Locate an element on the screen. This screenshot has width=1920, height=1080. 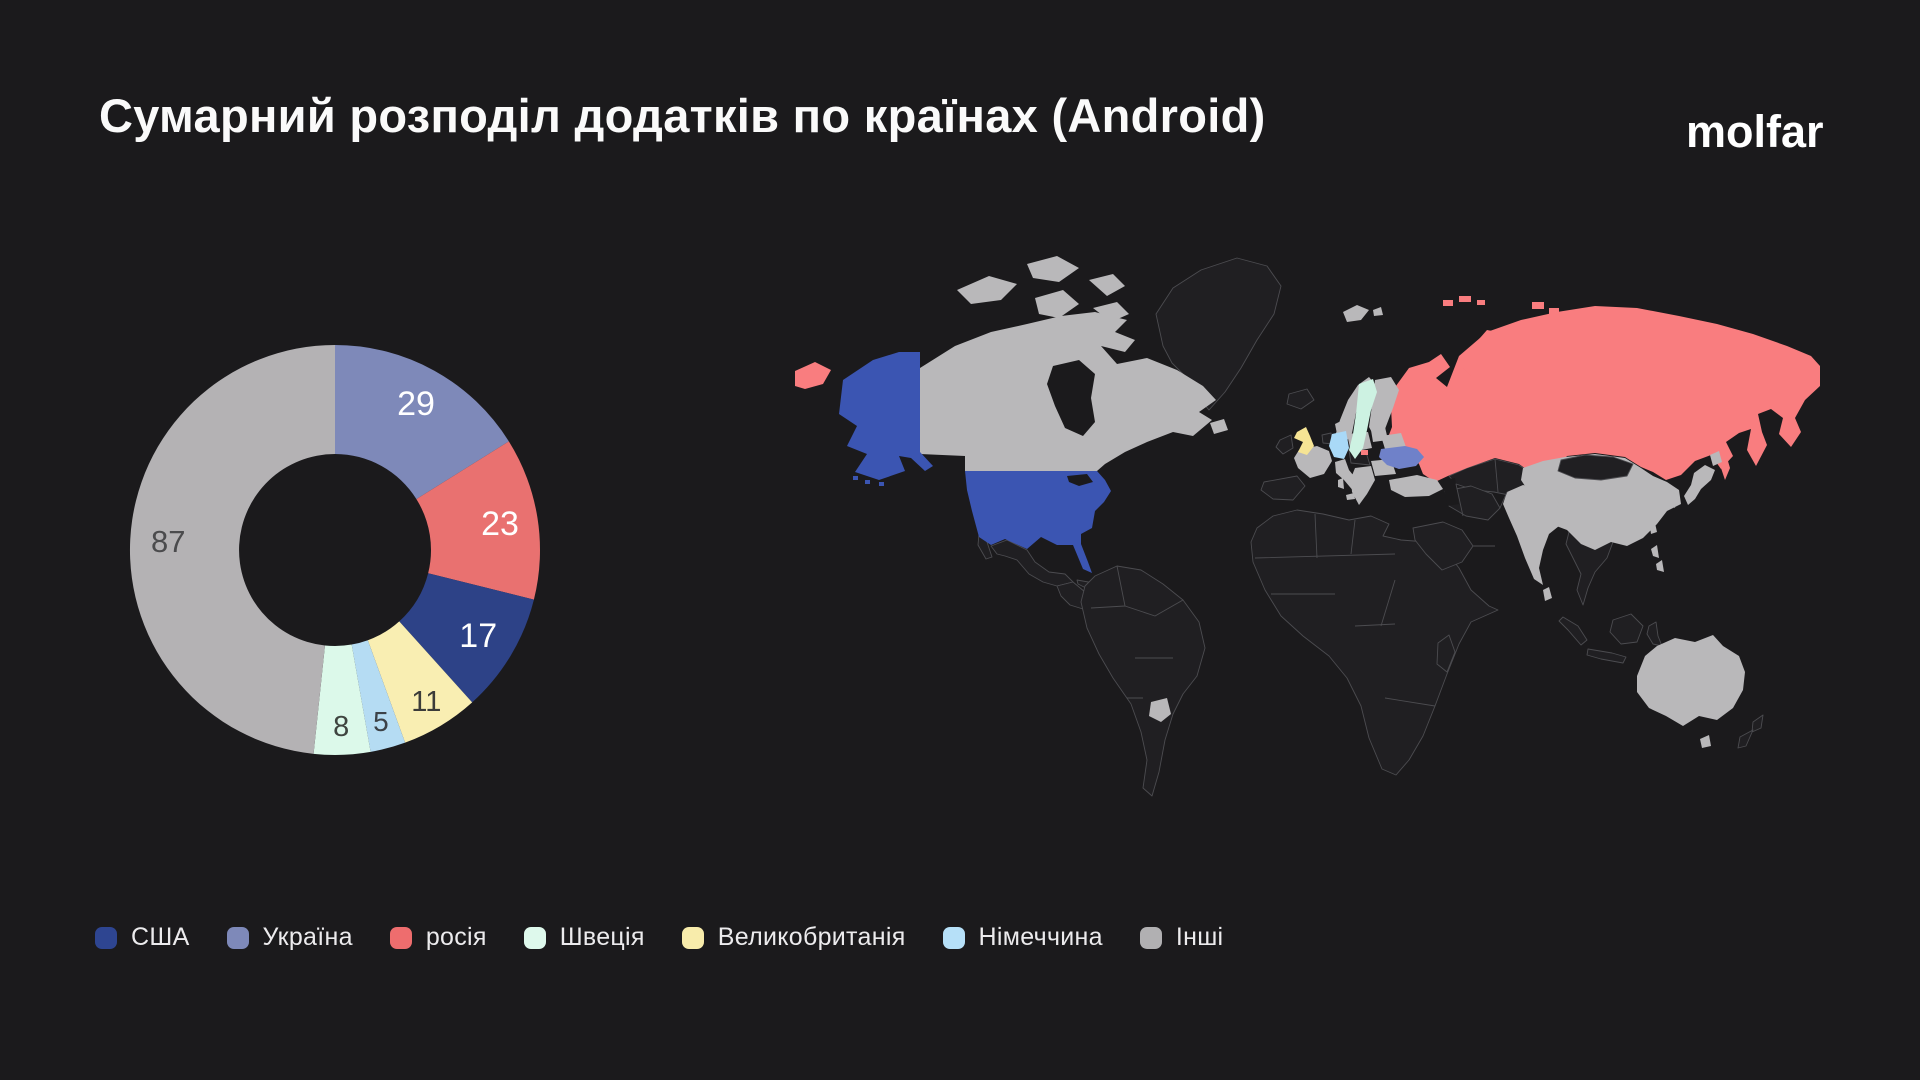
molfar-logo: molfar is located at coordinates (1755, 131).